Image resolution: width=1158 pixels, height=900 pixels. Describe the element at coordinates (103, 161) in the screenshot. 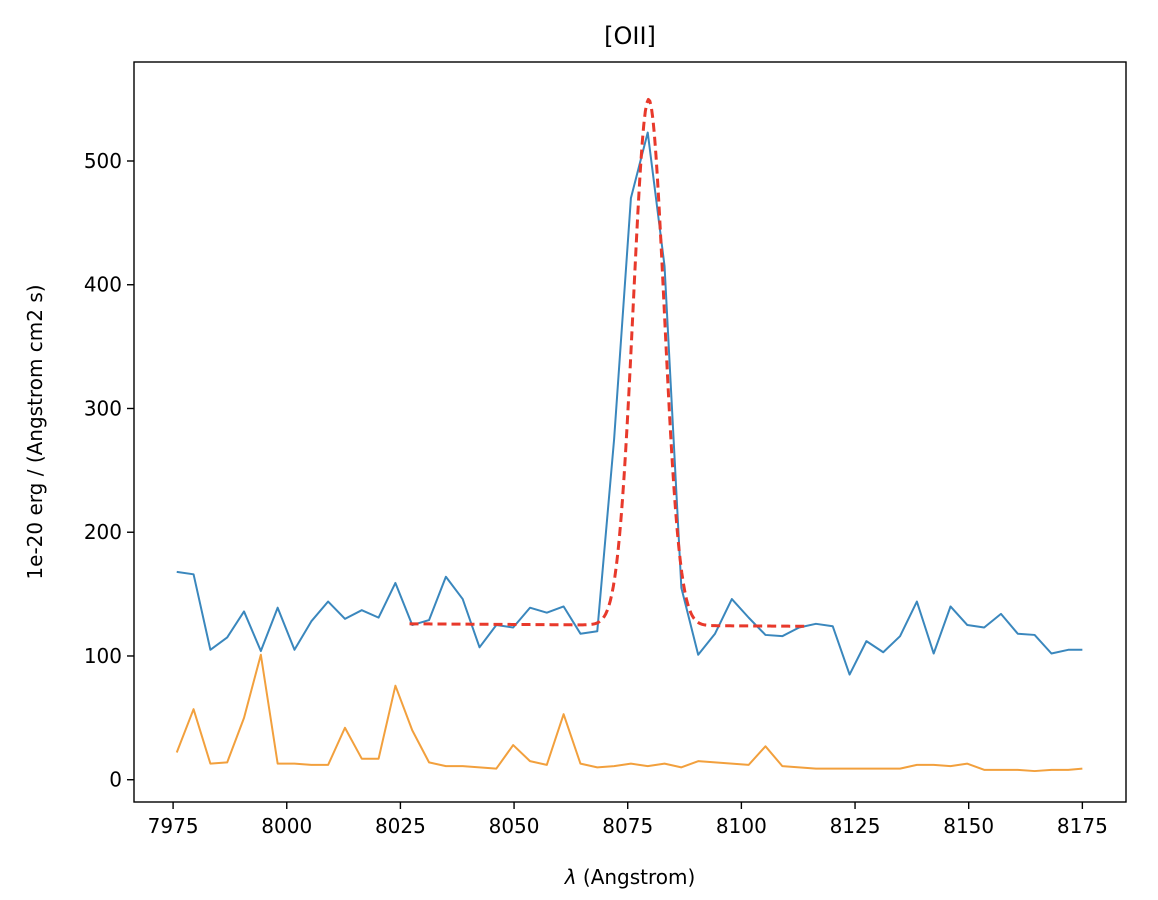

I see `y-tick-label-5: 500` at that location.